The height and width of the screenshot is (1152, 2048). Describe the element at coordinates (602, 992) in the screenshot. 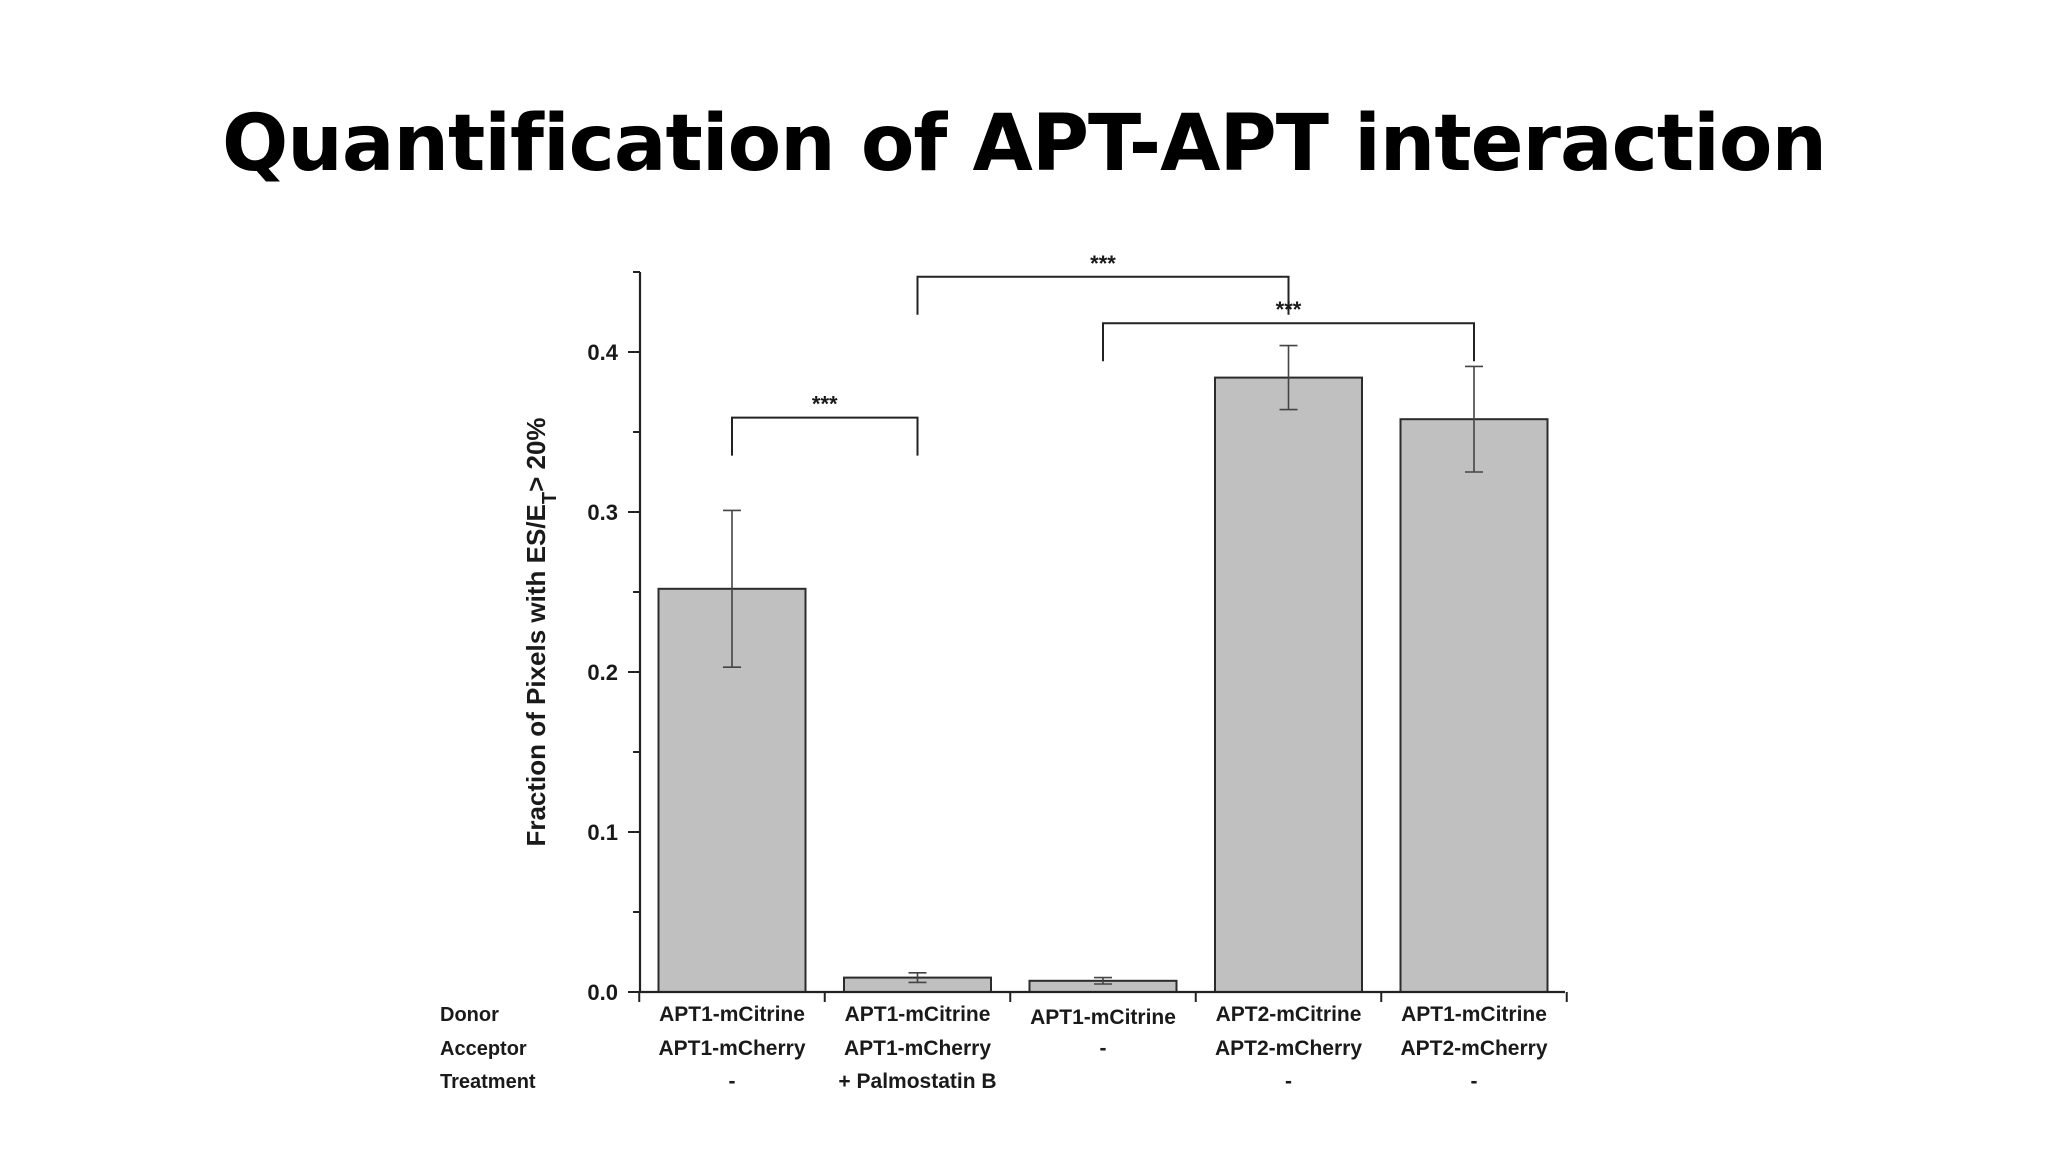

I see `y-tick-label: 0.0` at that location.